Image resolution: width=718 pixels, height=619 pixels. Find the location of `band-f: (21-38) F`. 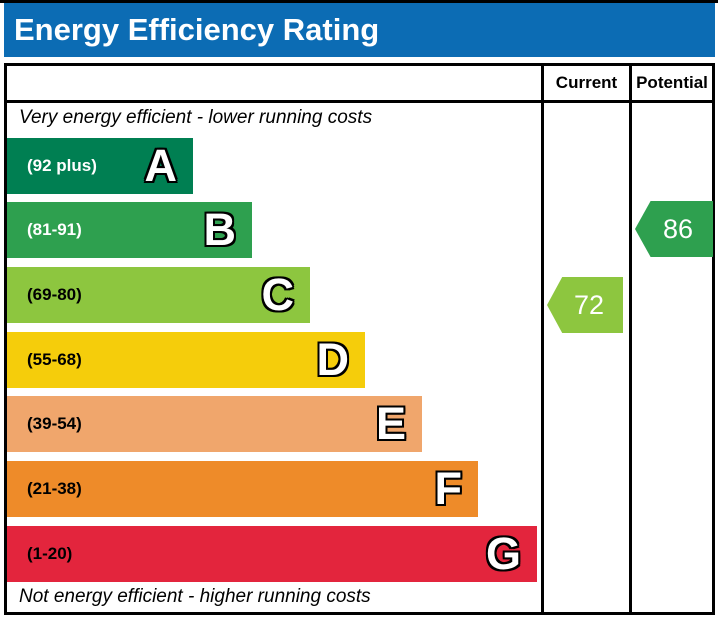

band-f: (21-38) F is located at coordinates (242, 489).